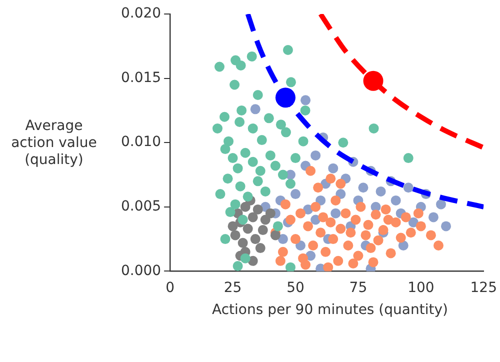 Image resolution: width=500 pixels, height=362 pixels. I want to click on x-tick-label: 100, so click(421, 288).